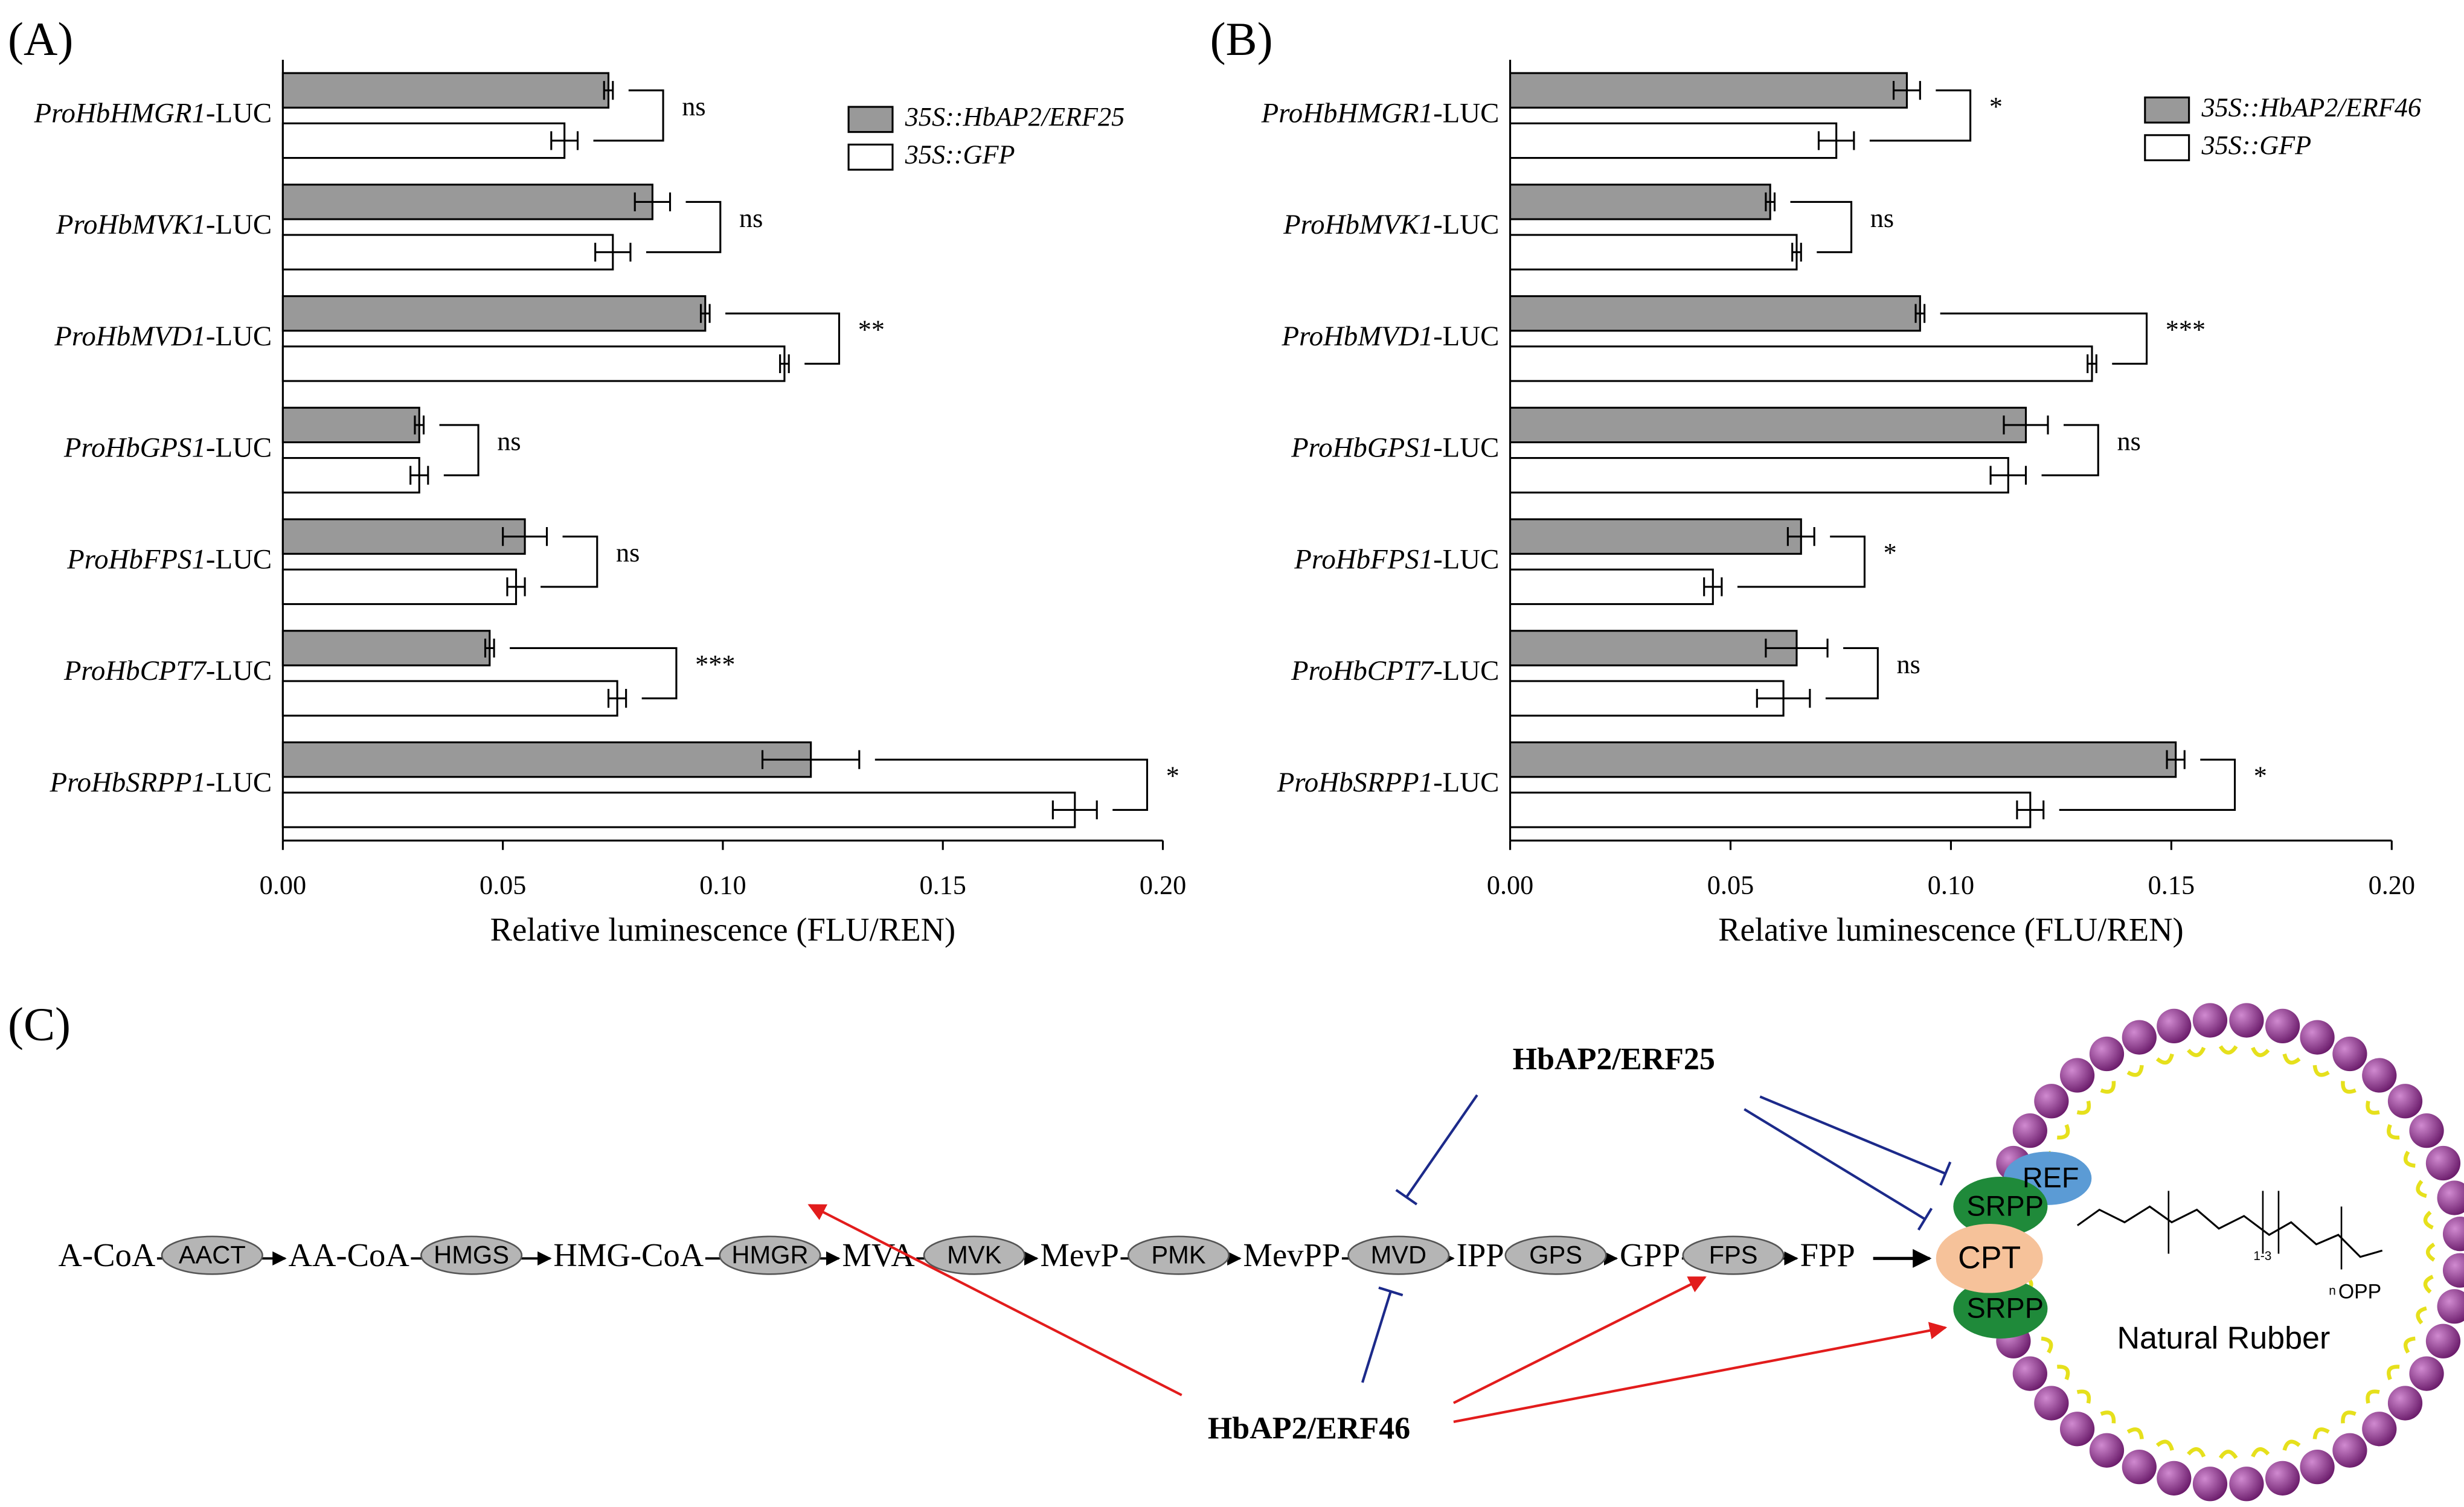 This screenshot has height=1507, width=2464. Describe the element at coordinates (2332, 1290) in the screenshot. I see `subscript: n` at that location.